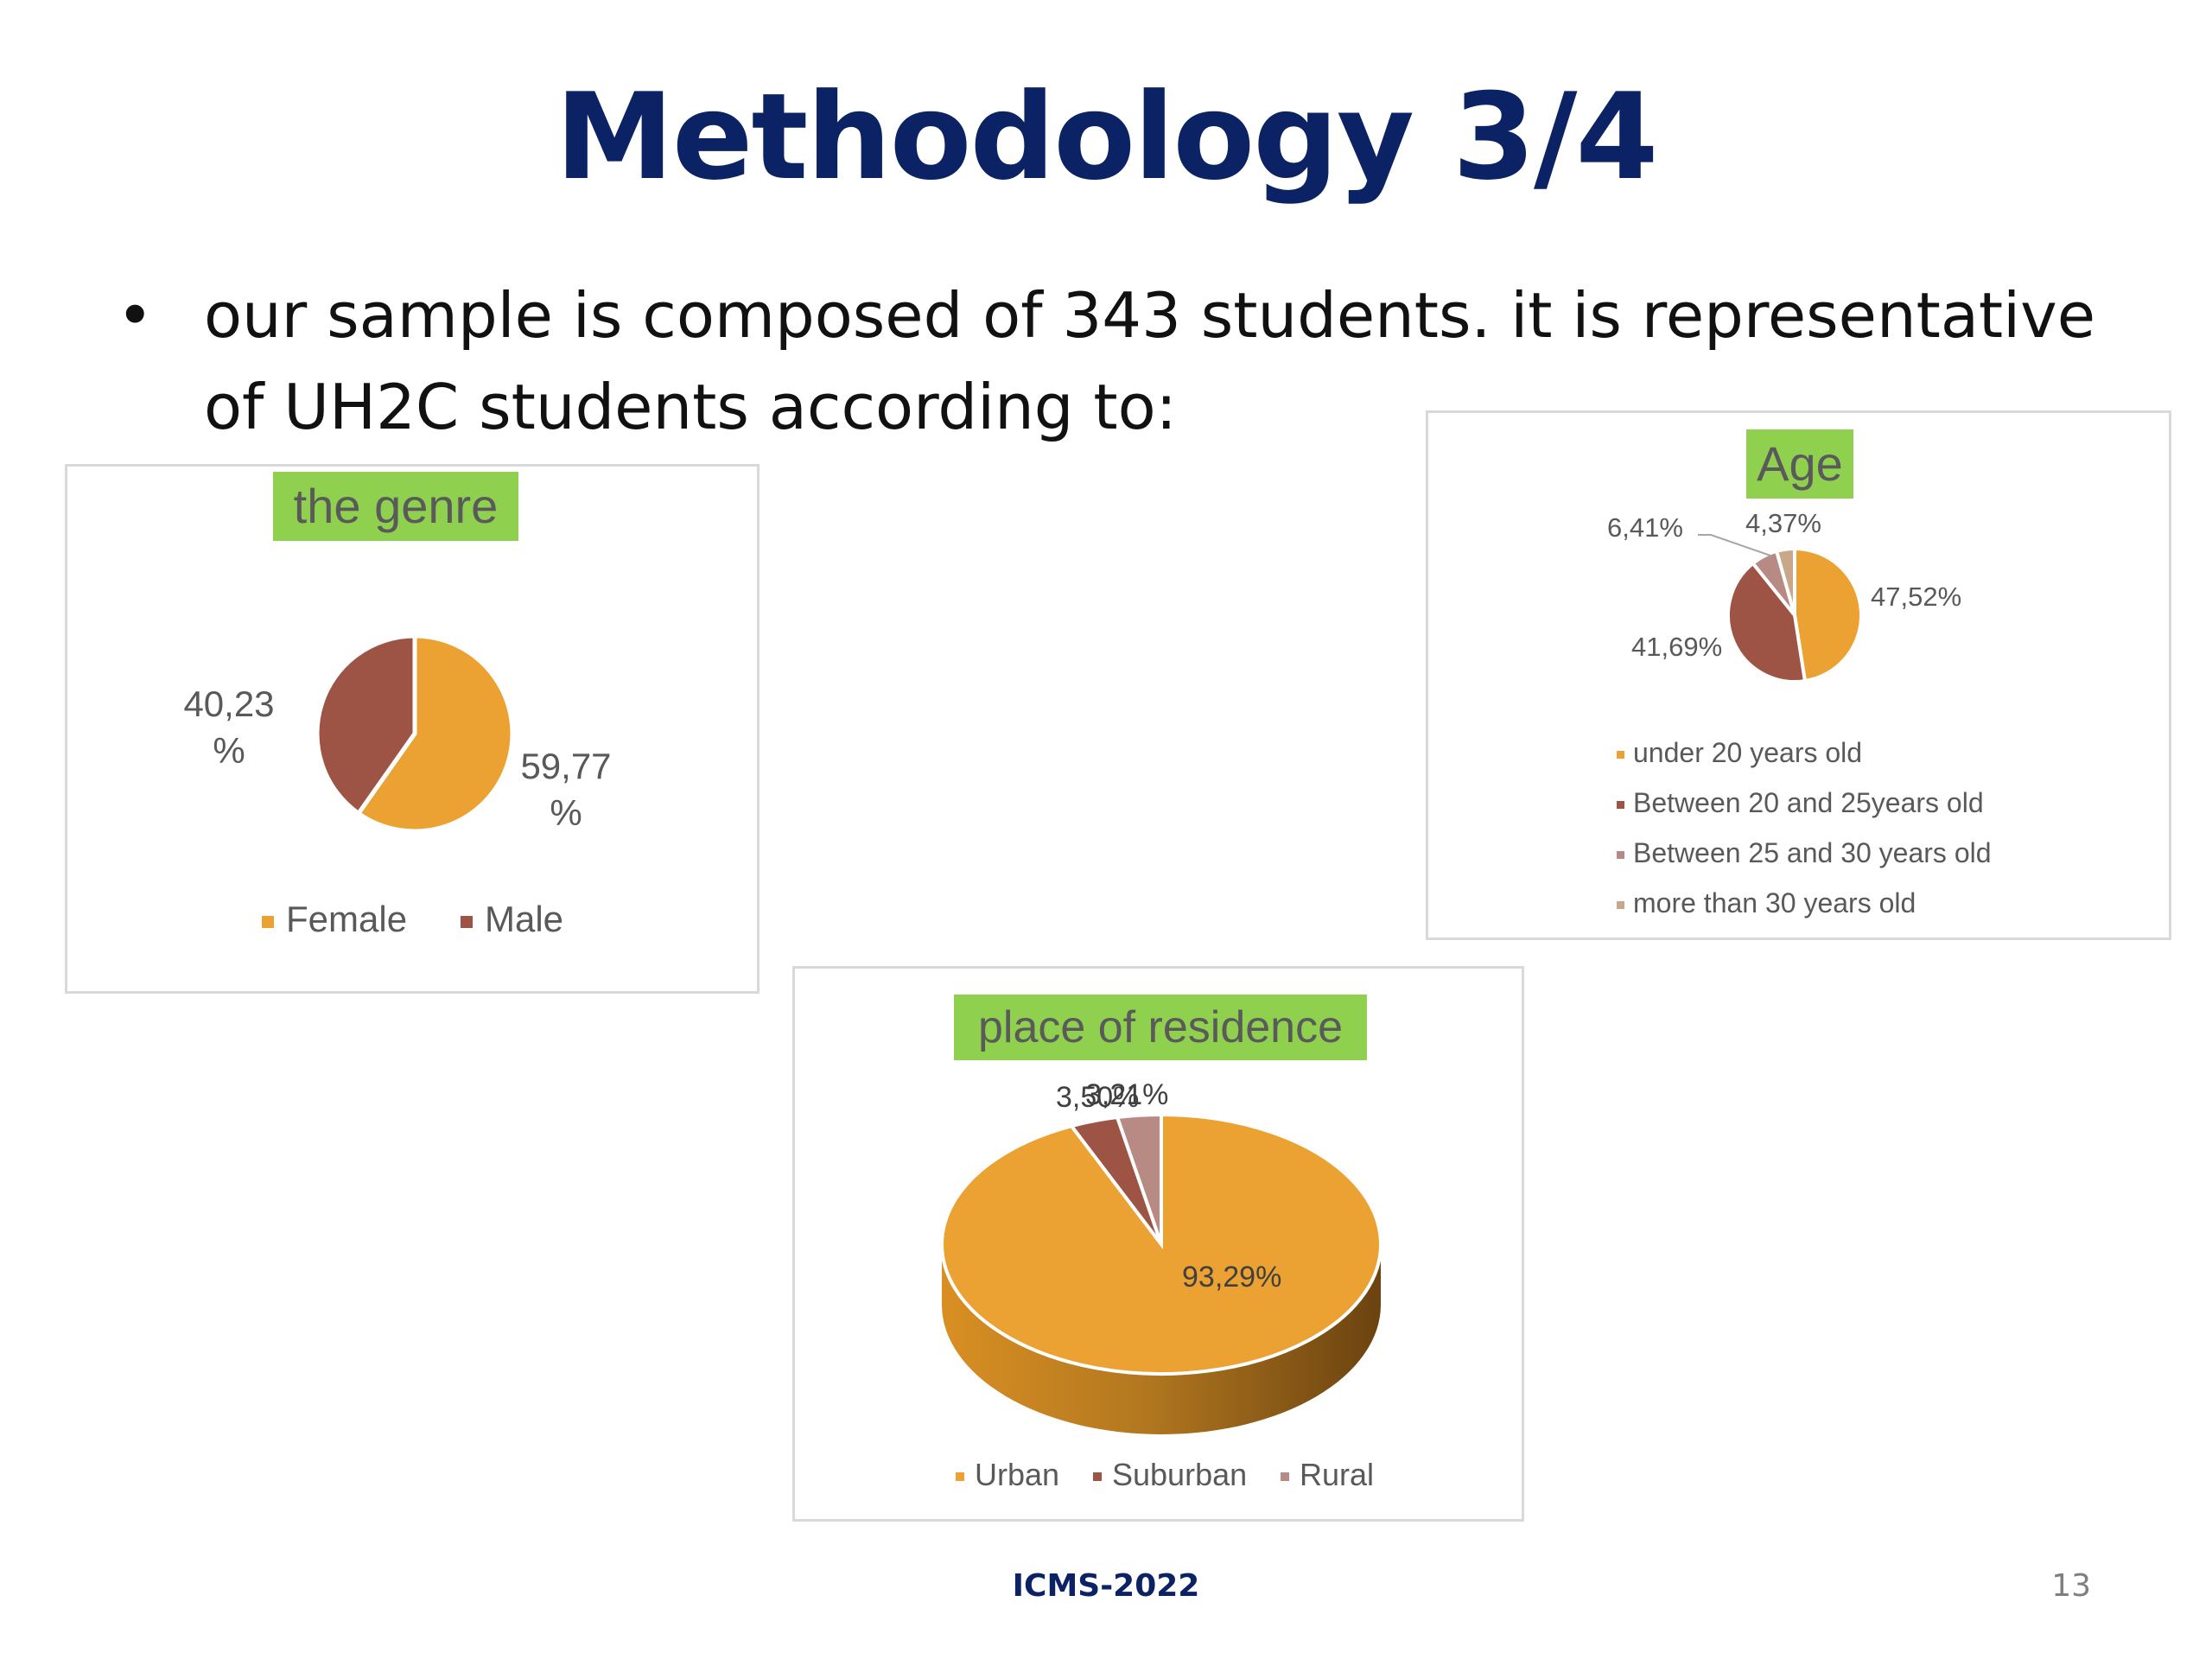 Image resolution: width=2212 pixels, height=1659 pixels. Describe the element at coordinates (1748, 752) in the screenshot. I see `legend-label-under-20: under 20 years old` at that location.